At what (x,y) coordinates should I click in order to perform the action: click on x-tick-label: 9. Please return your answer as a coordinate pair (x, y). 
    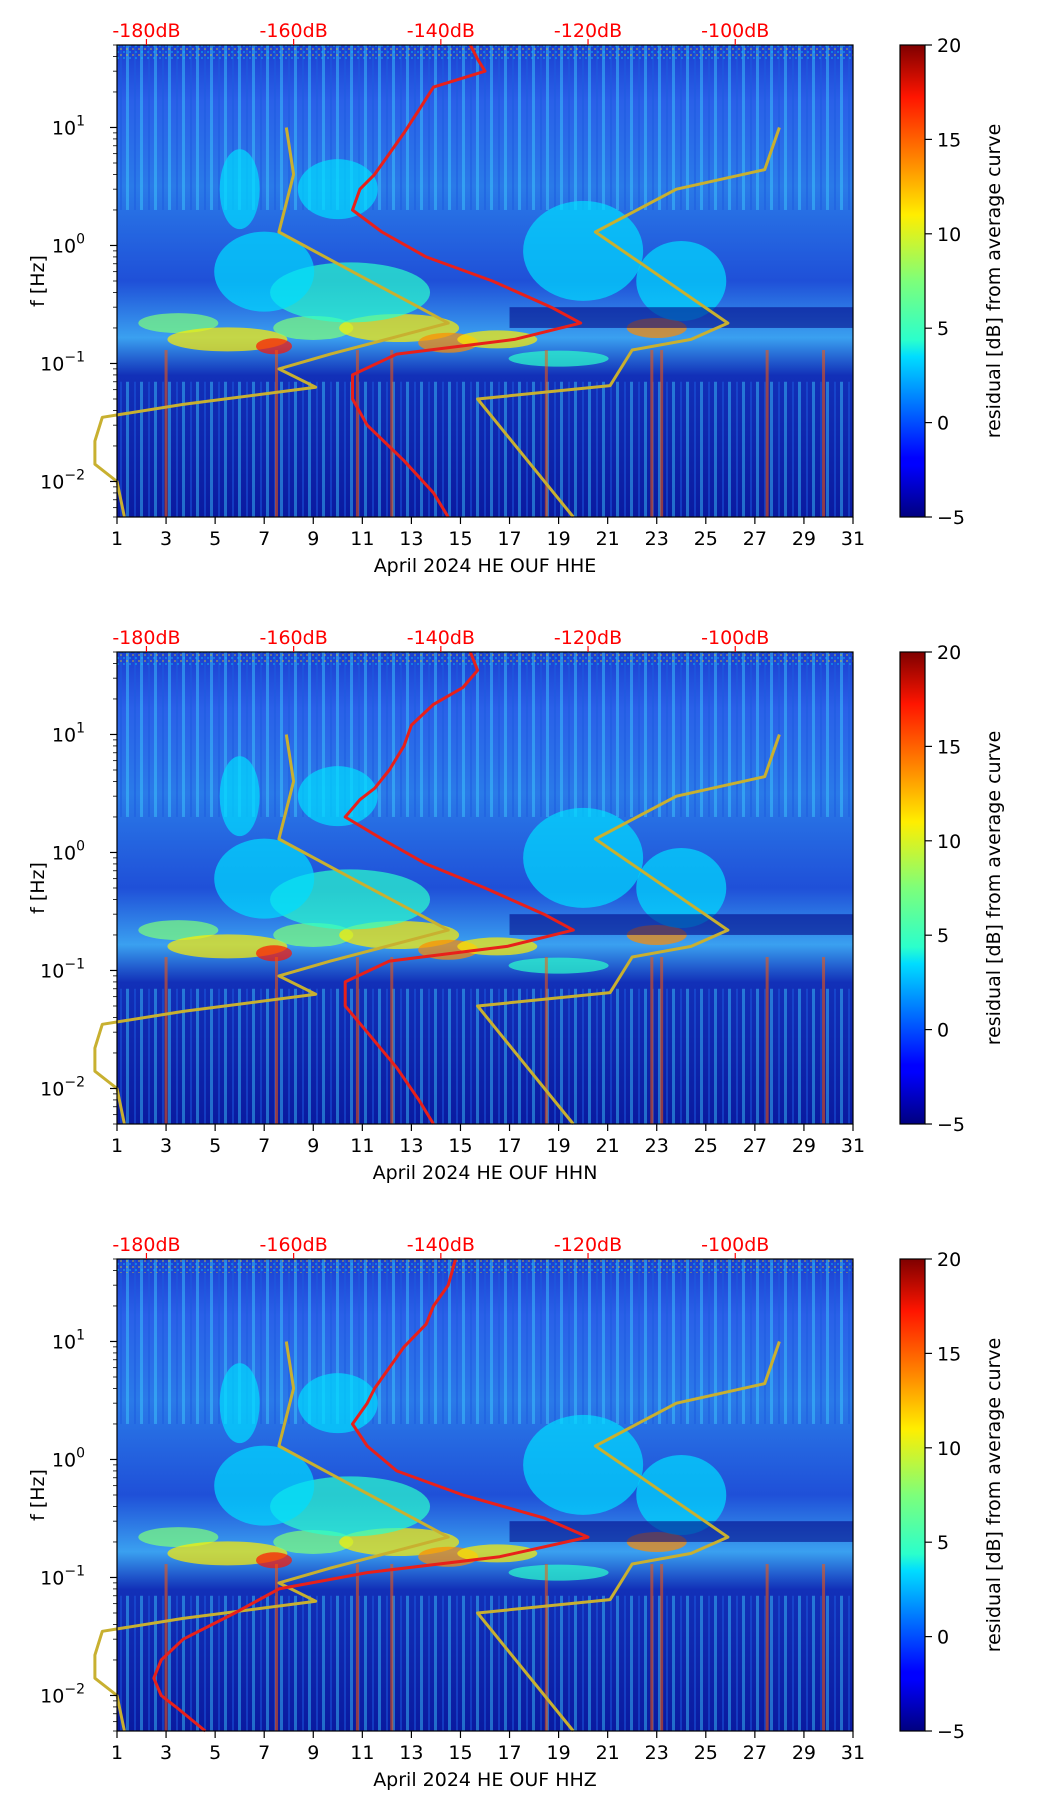
    Looking at the image, I should click on (313, 539).